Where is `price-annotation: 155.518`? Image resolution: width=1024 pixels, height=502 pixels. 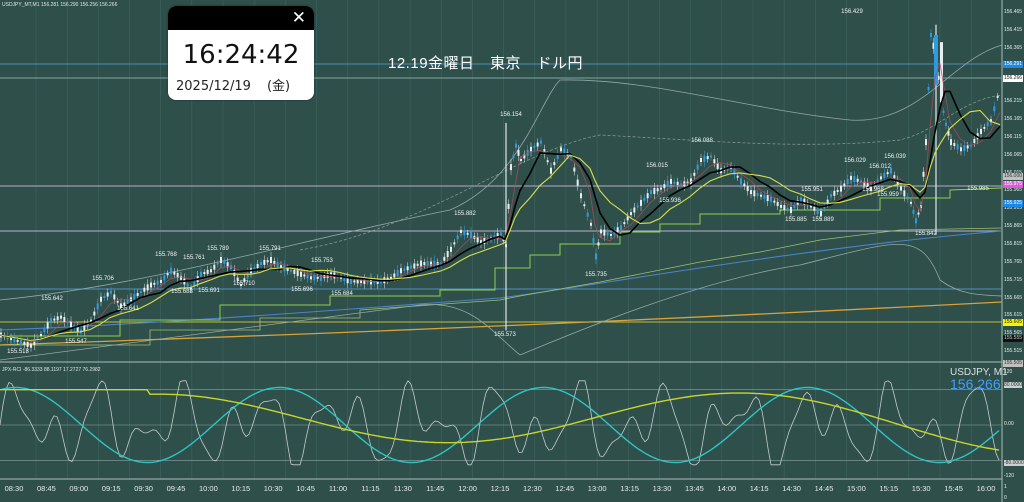 price-annotation: 155.518 is located at coordinates (18, 352).